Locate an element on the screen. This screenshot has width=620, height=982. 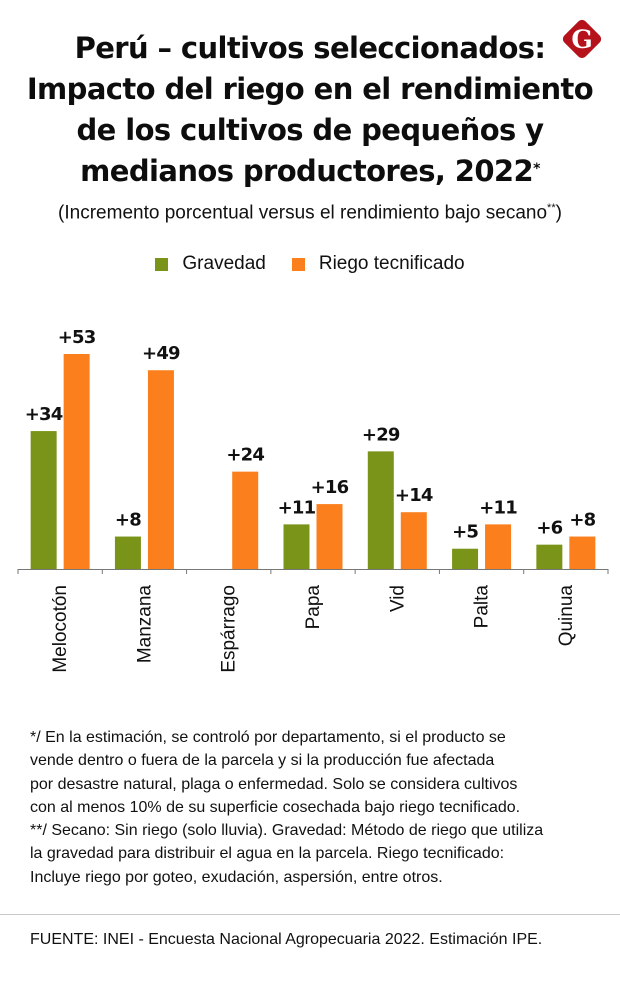
legend: Gravedad Riego tecnificado is located at coordinates (310, 264).